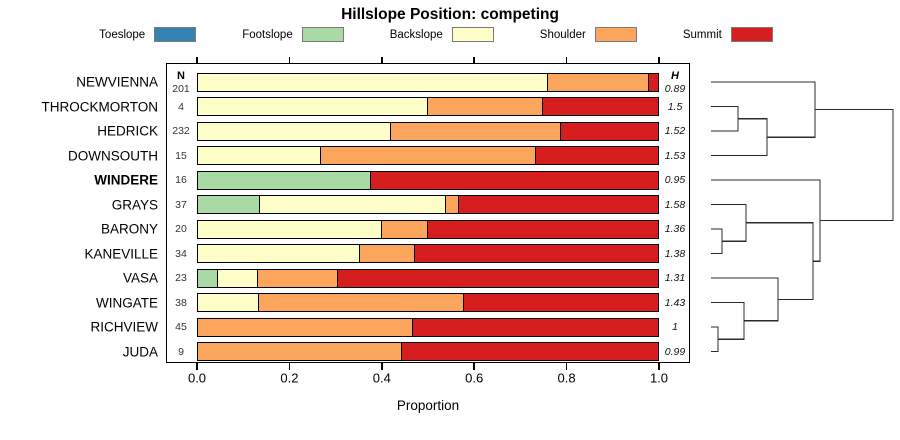 The height and width of the screenshot is (440, 900). What do you see at coordinates (675, 229) in the screenshot?
I see `h-value: 1.36` at bounding box center [675, 229].